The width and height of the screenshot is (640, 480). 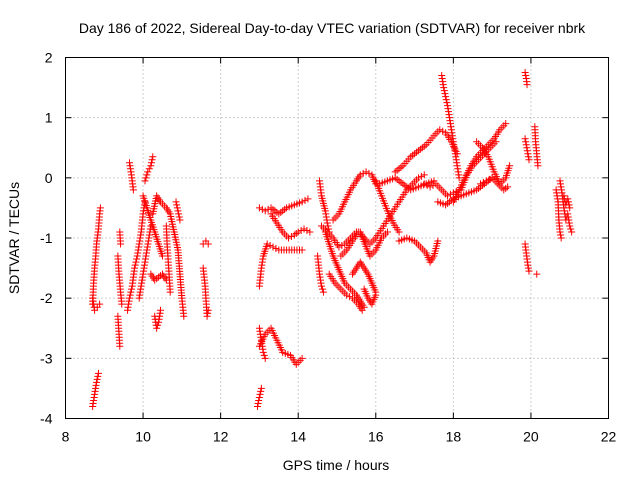 I want to click on y-tick-label: -1, so click(x=46, y=238).